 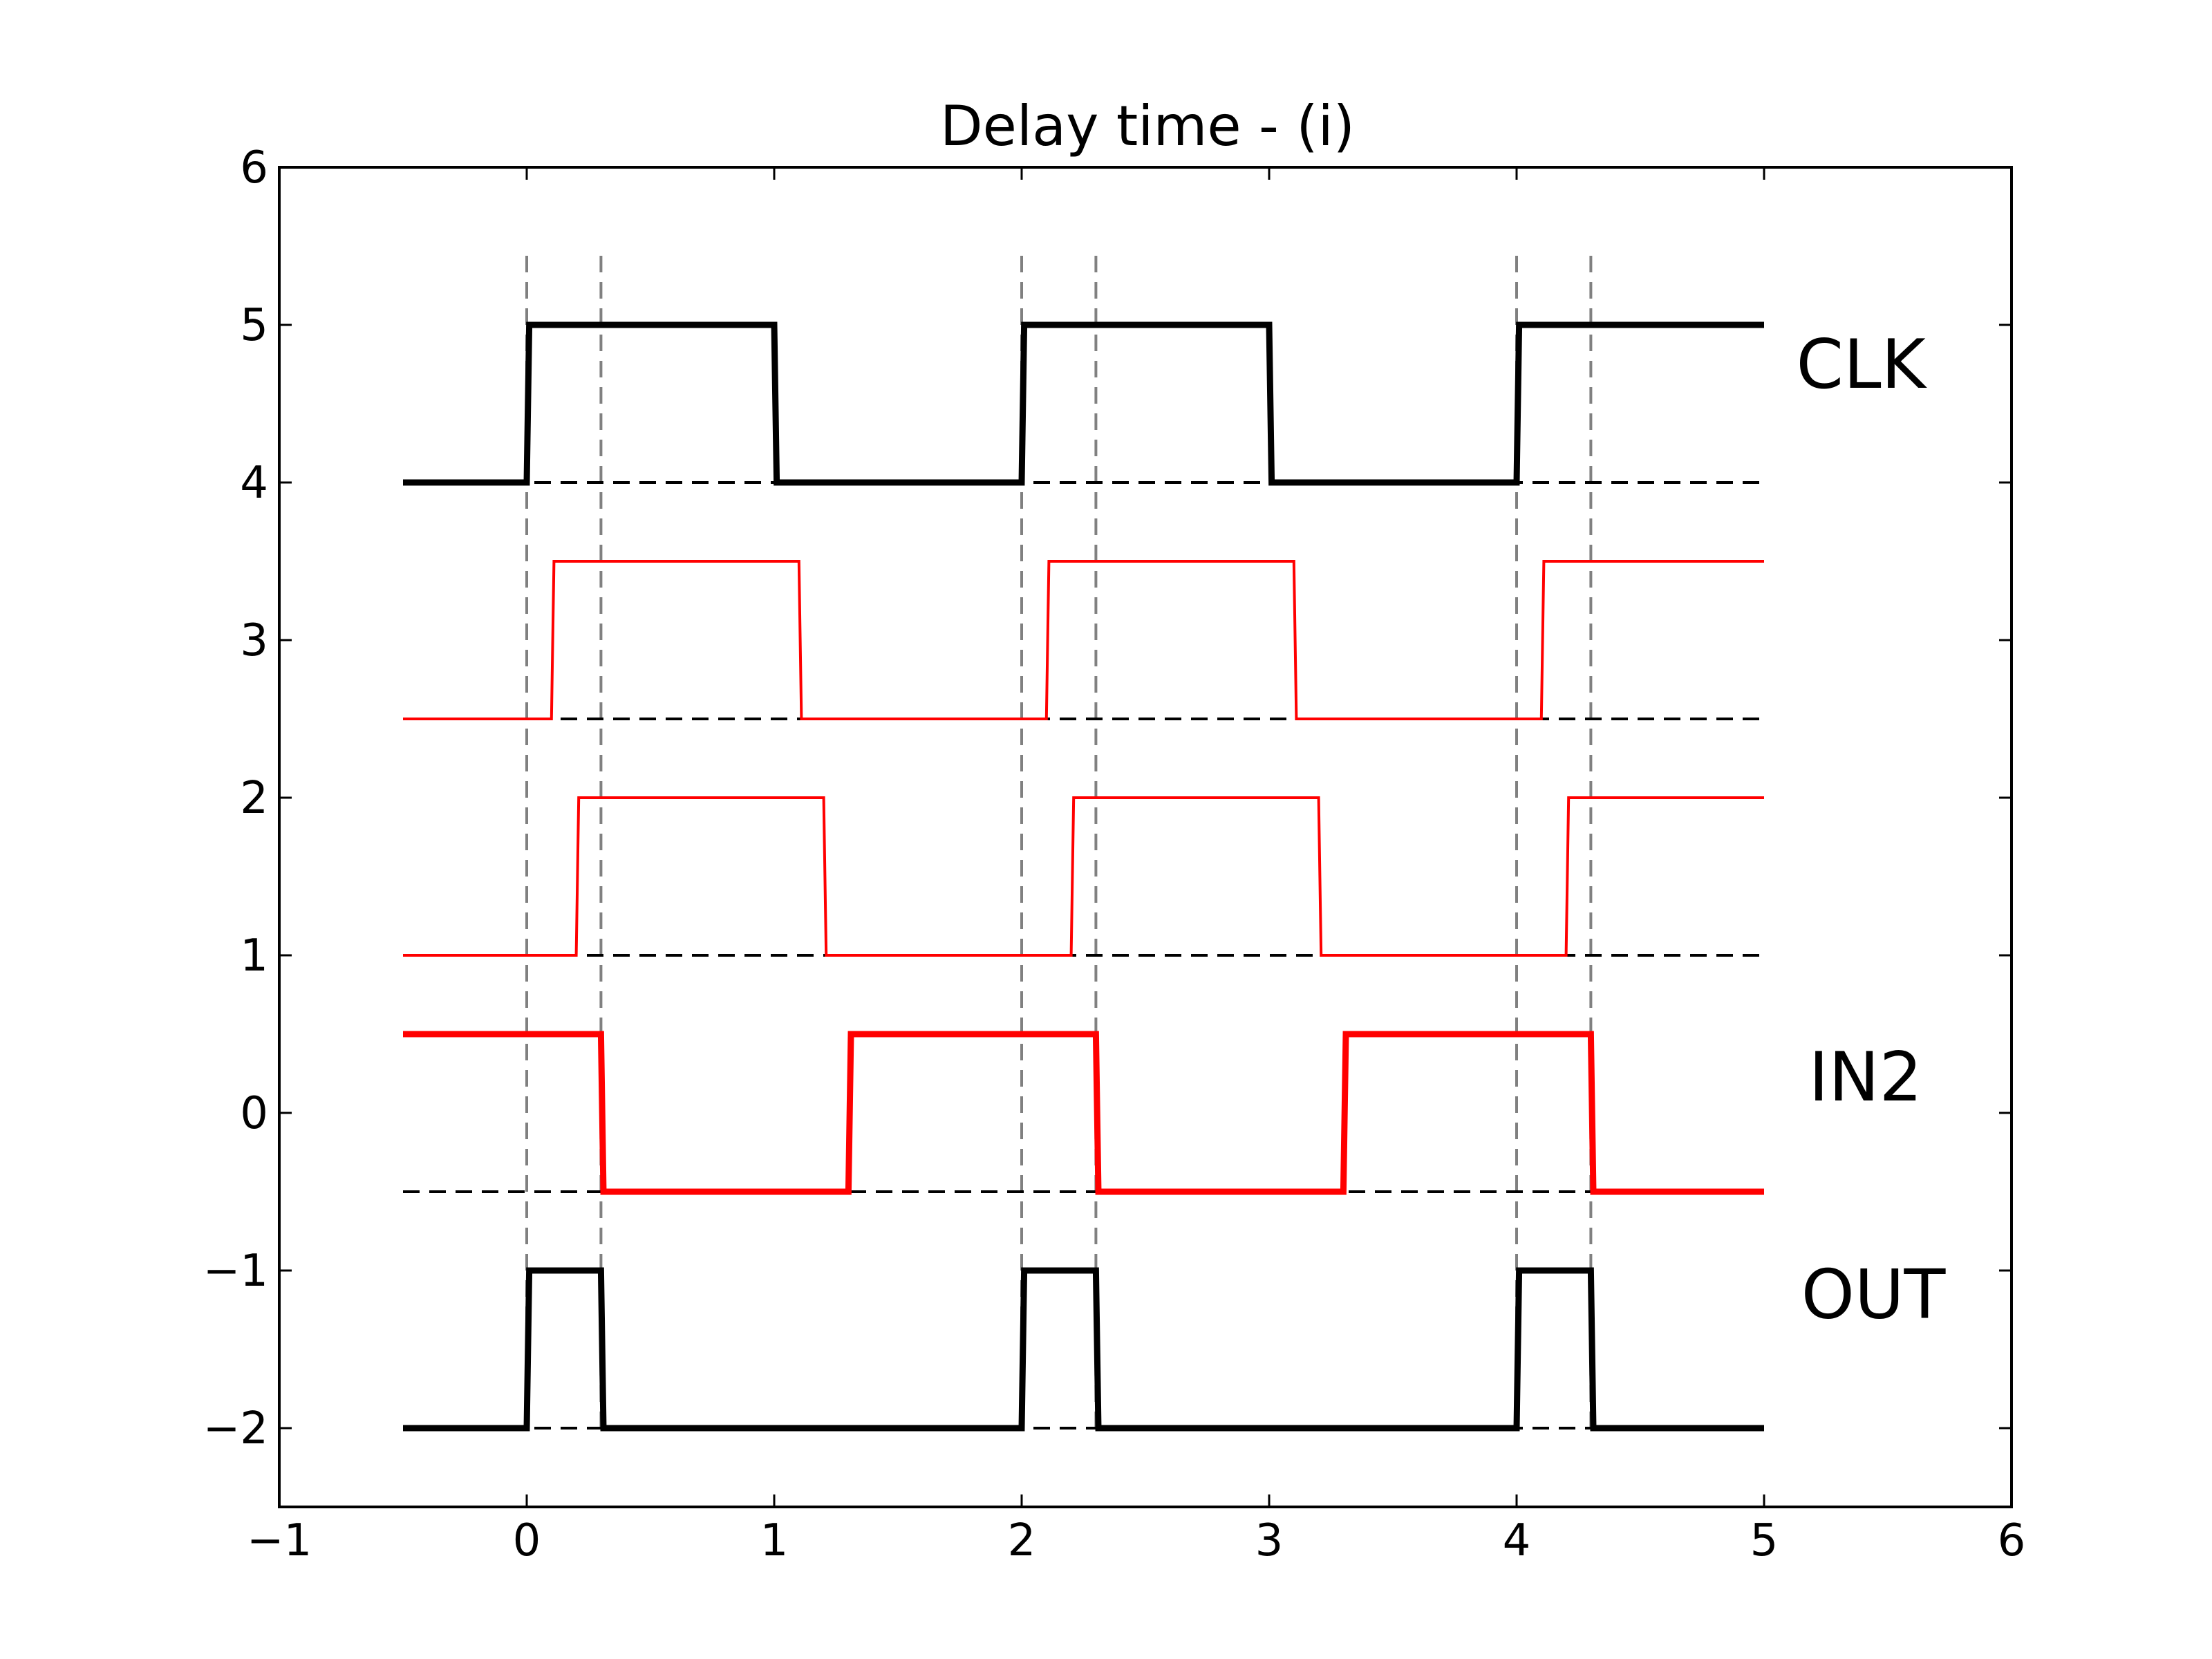 What do you see at coordinates (1147, 126) in the screenshot?
I see `chart-title: Delay time - (i)` at bounding box center [1147, 126].